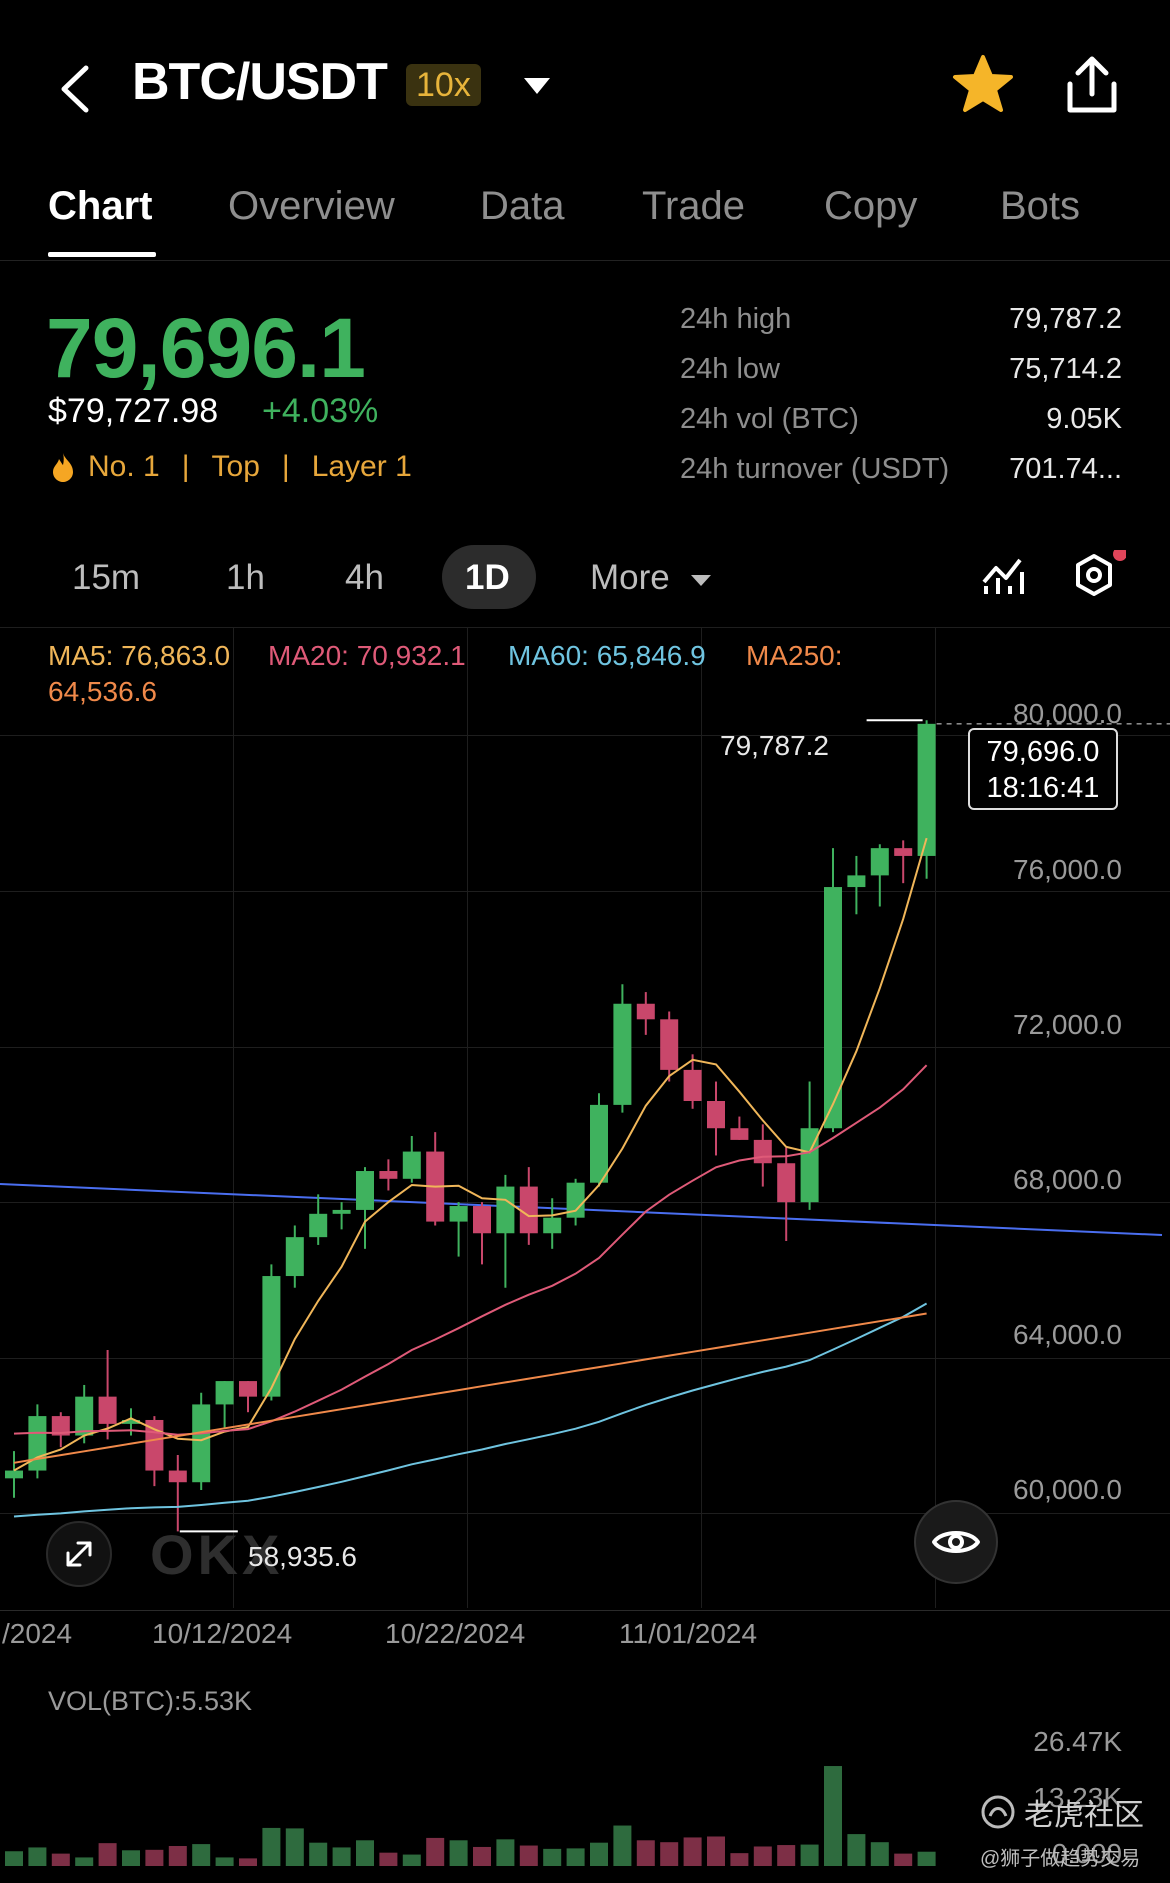  I want to click on timeframe-1h: 1h, so click(245, 577).